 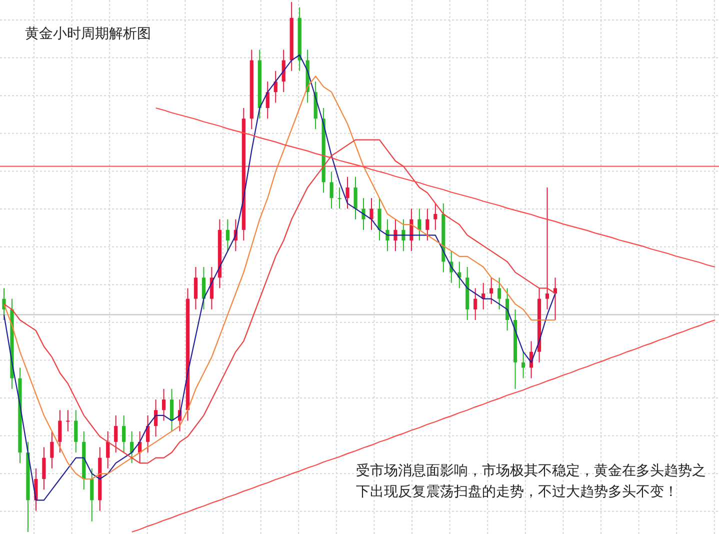 What do you see at coordinates (88, 34) in the screenshot?
I see `text: 黄金小时周期解析图` at bounding box center [88, 34].